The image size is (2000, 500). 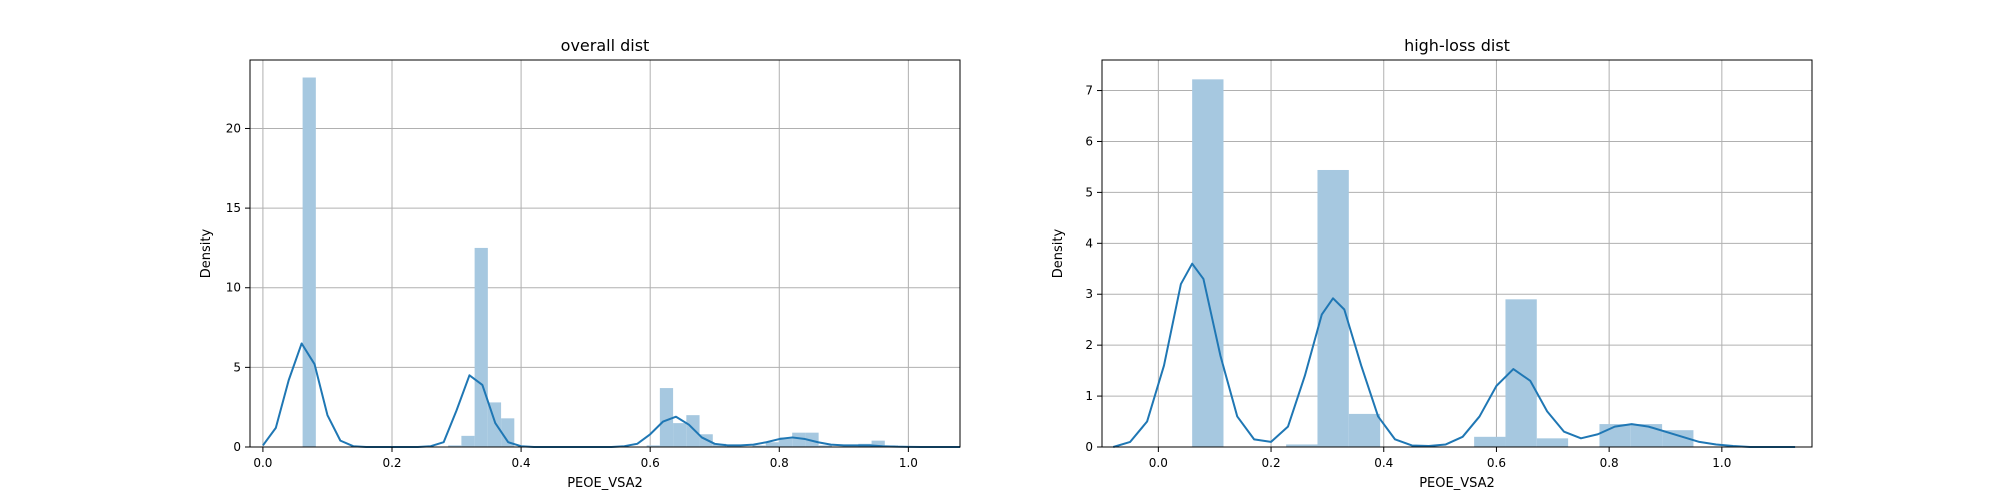 What do you see at coordinates (1089, 243) in the screenshot?
I see `y-tick-label: 4` at bounding box center [1089, 243].